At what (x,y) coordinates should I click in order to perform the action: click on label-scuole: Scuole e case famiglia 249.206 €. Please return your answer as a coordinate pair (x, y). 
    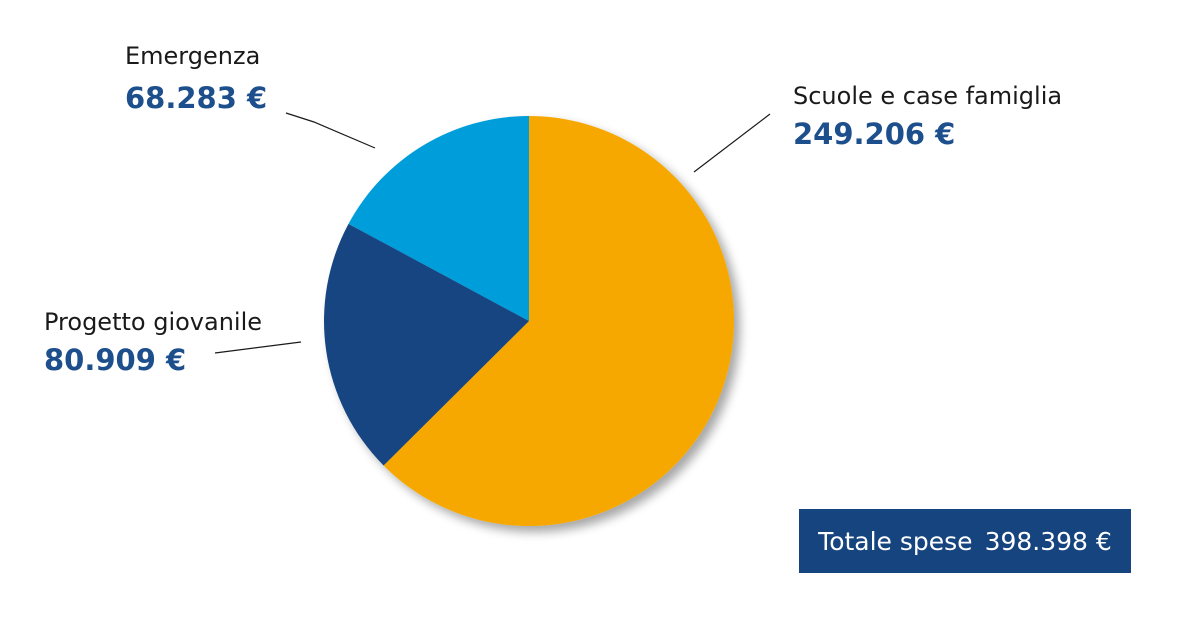
    Looking at the image, I should click on (927, 116).